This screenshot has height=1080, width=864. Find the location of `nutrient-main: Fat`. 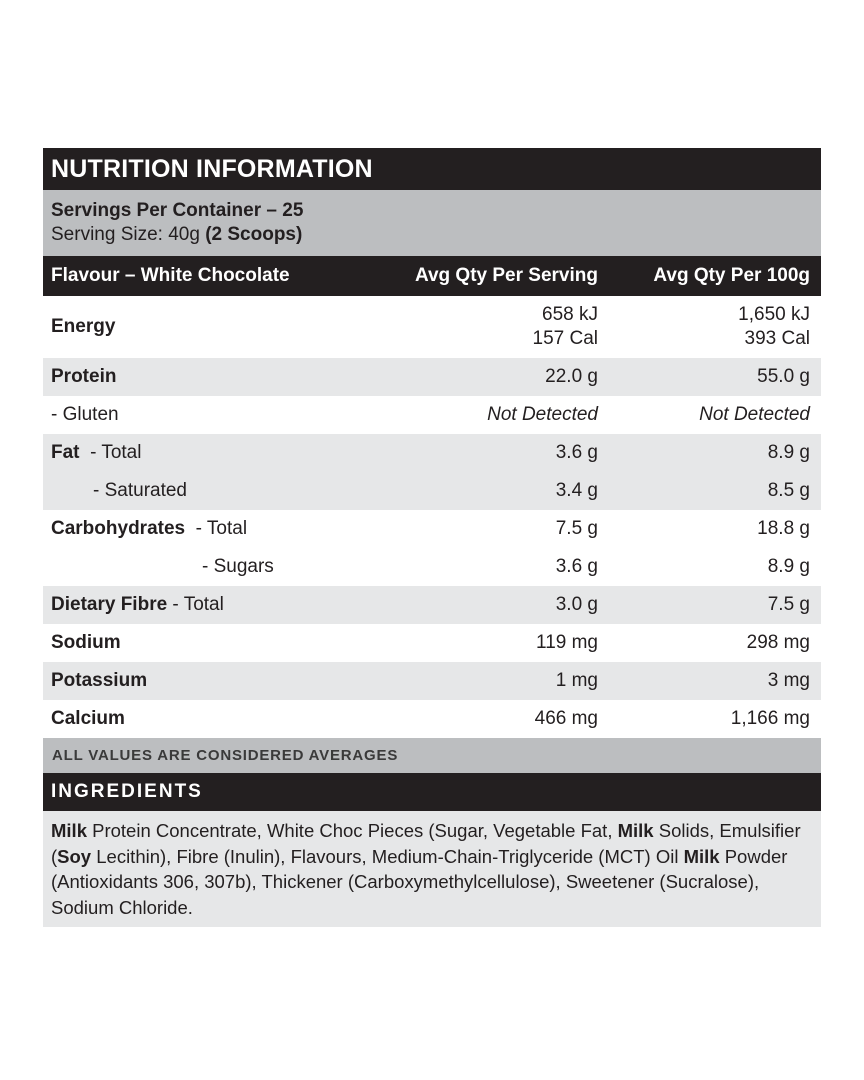

nutrient-main: Fat is located at coordinates (65, 452).